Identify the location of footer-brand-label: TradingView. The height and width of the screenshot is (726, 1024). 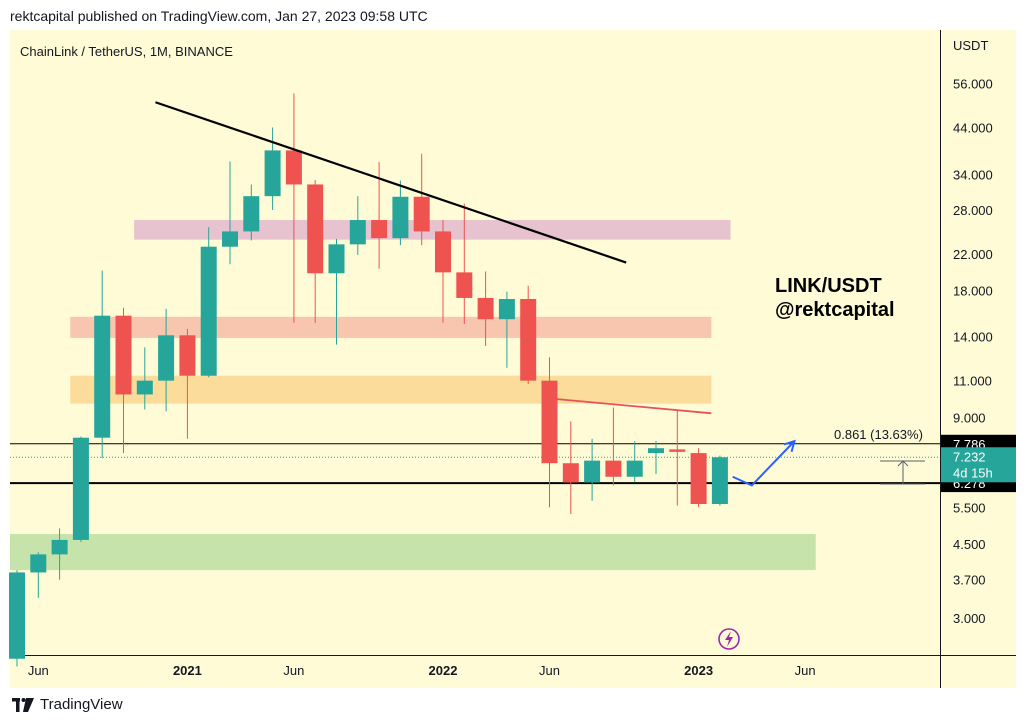
(81, 704).